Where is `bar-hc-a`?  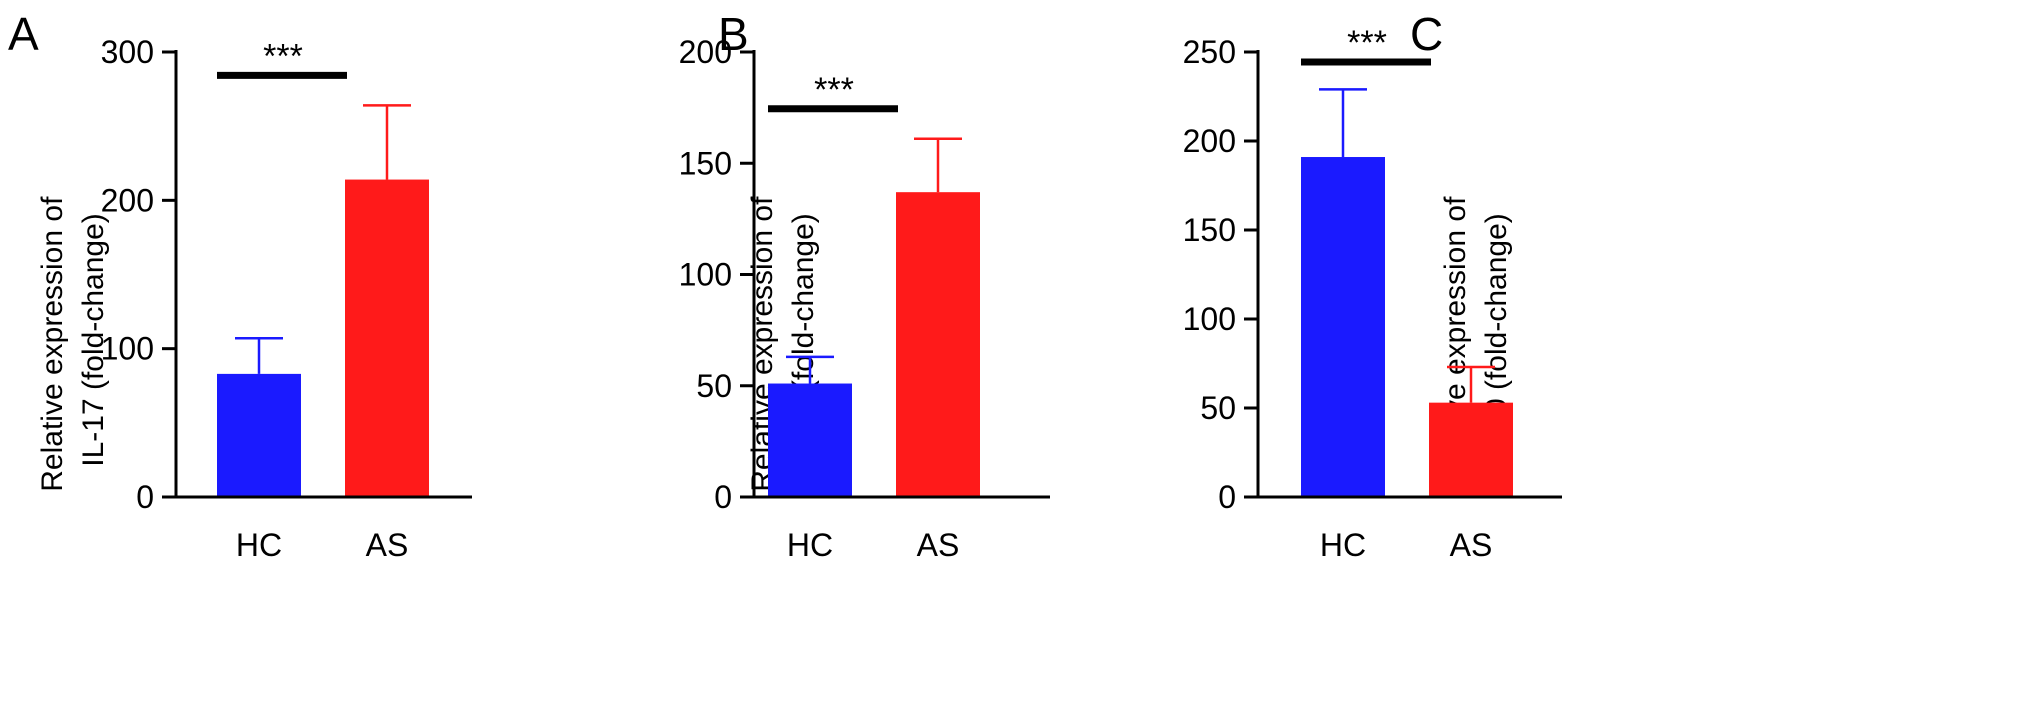
bar-hc-a is located at coordinates (259, 435).